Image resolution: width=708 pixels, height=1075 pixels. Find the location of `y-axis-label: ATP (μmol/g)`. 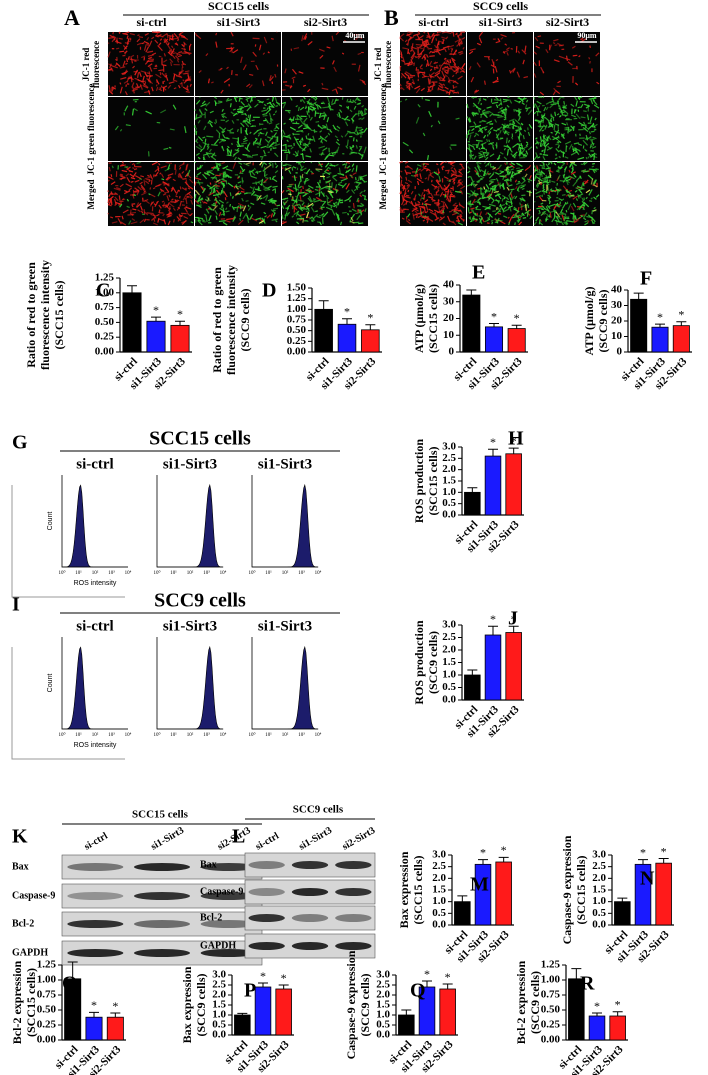

y-axis-label: ATP (μmol/g) is located at coordinates (419, 318).